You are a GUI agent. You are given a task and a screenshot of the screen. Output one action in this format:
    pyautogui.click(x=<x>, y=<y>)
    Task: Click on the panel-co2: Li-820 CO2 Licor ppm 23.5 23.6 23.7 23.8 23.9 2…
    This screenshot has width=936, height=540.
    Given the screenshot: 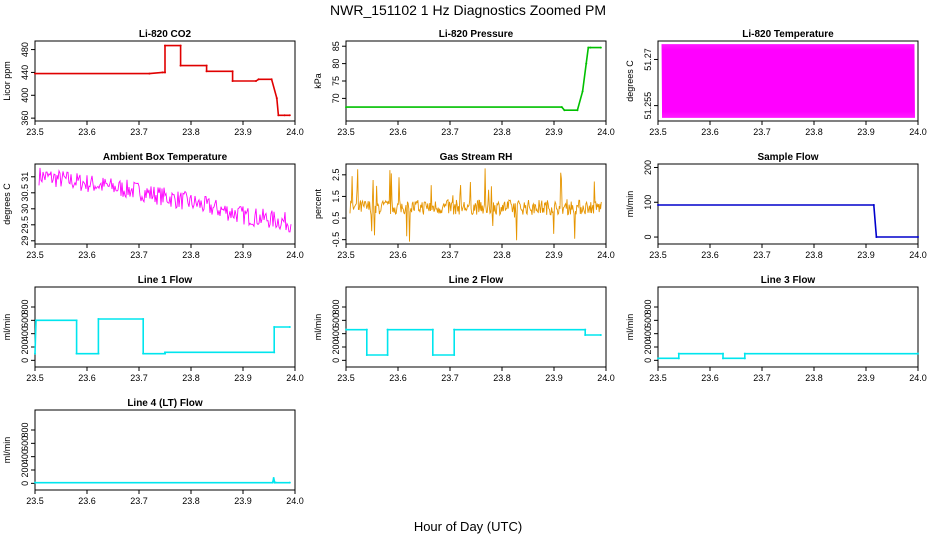 What is the action you would take?
    pyautogui.click(x=153, y=83)
    